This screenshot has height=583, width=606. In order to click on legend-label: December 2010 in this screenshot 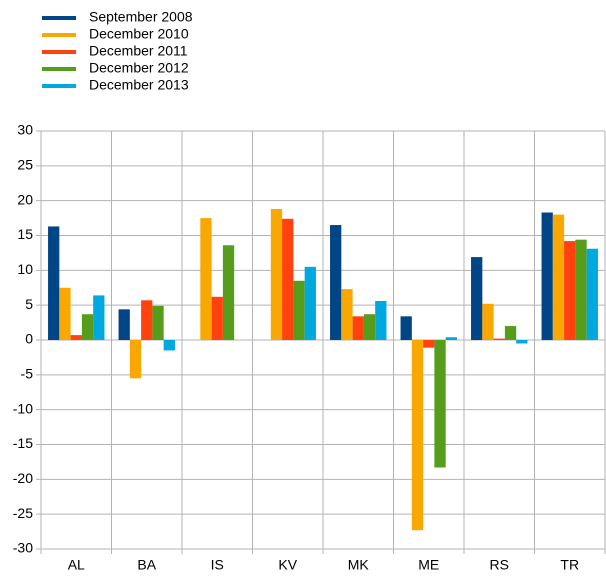, I will do `click(139, 34)`.